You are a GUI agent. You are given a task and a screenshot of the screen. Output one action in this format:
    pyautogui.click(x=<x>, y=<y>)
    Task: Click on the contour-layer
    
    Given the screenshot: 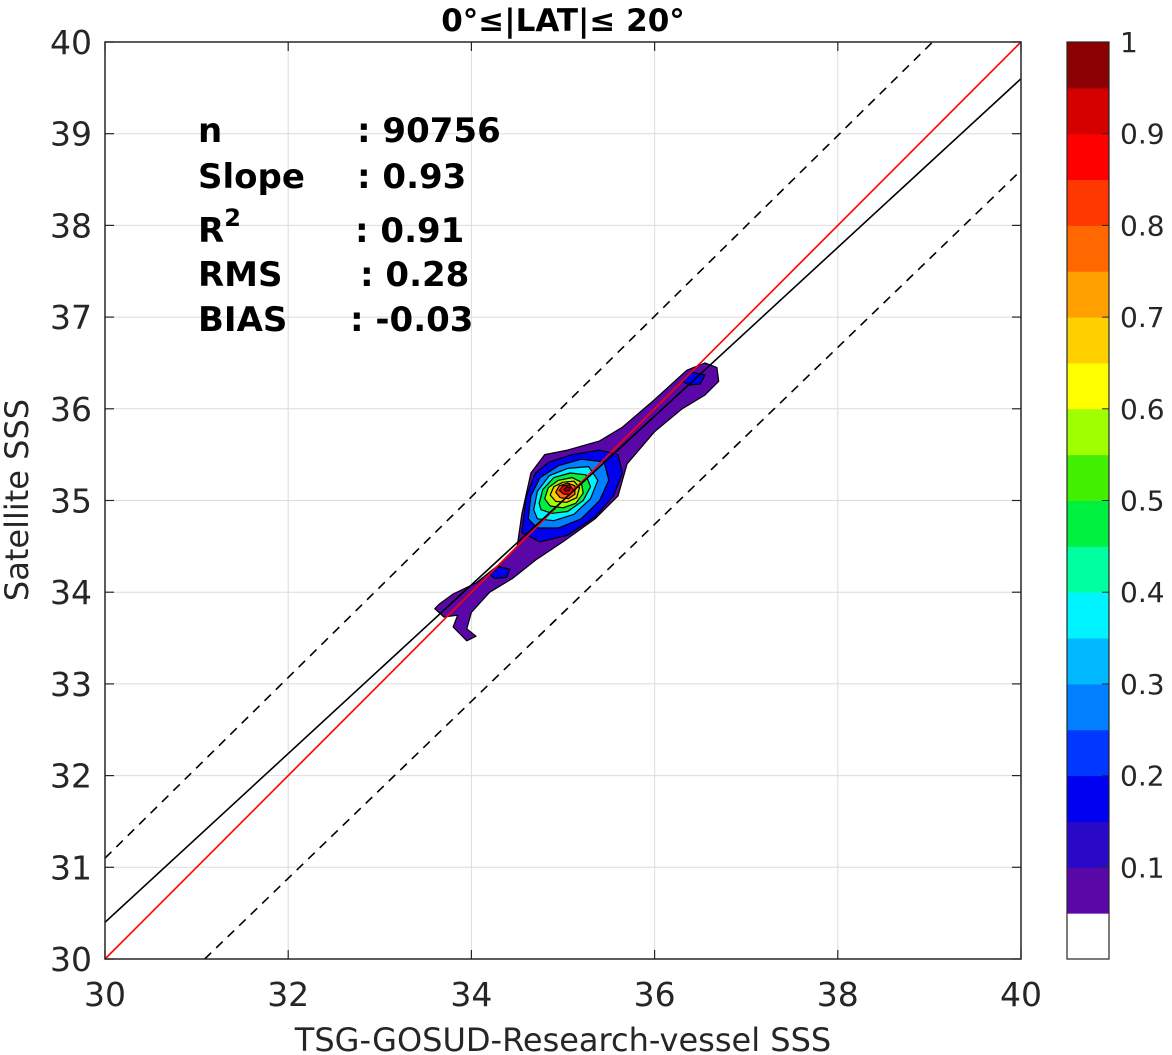 What is the action you would take?
    pyautogui.click(x=577, y=502)
    